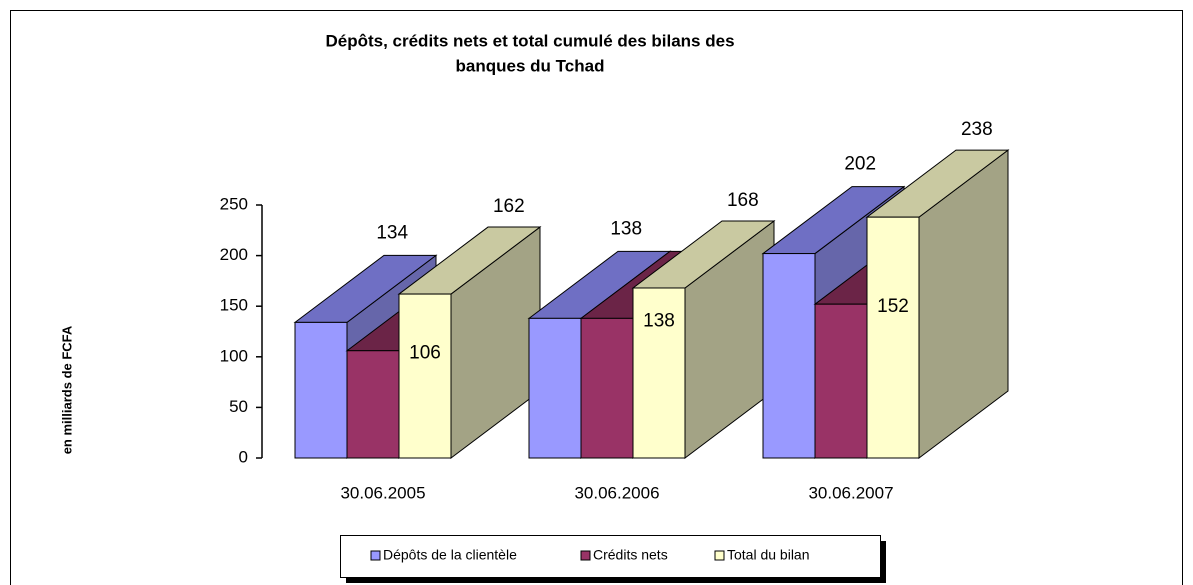 The height and width of the screenshot is (585, 1193). I want to click on data-label: 168, so click(743, 200).